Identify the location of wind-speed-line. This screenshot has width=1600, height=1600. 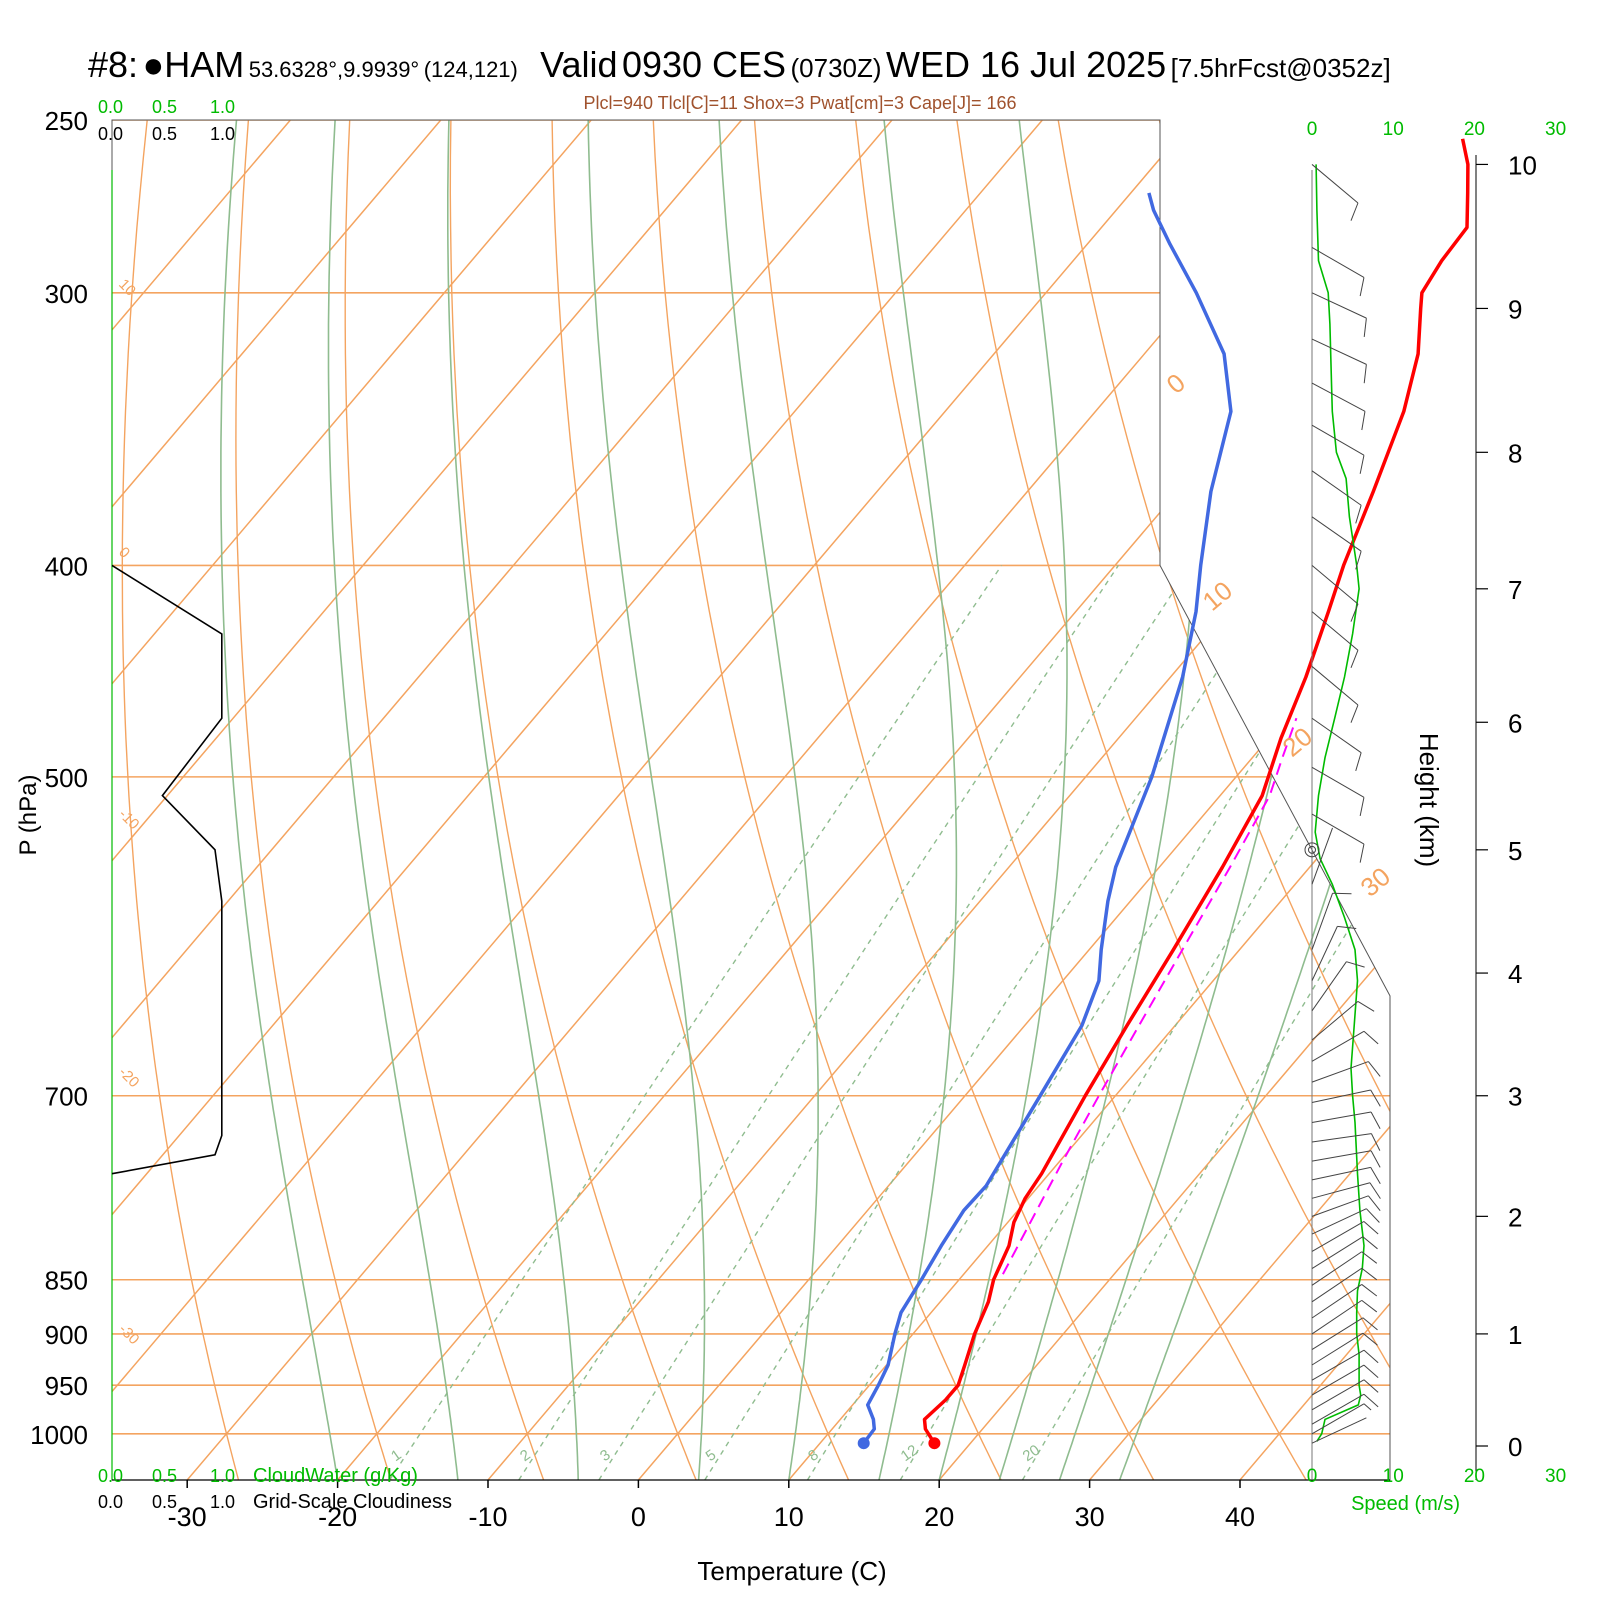
(1339, 803).